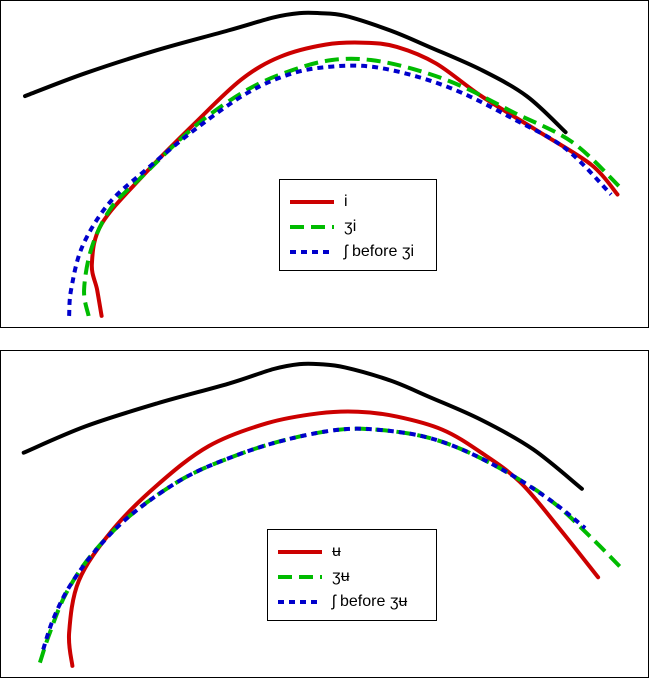  What do you see at coordinates (346, 201) in the screenshot?
I see `legend-label-i: i` at bounding box center [346, 201].